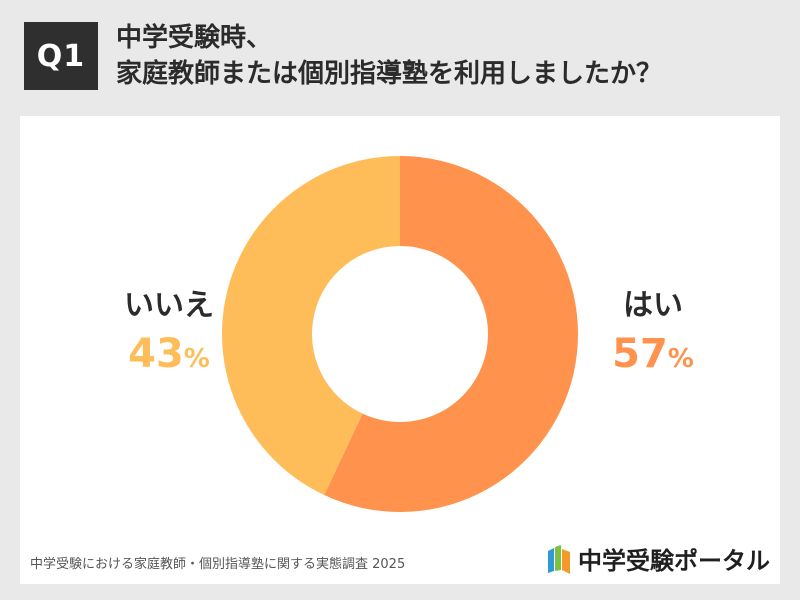 The width and height of the screenshot is (800, 600). What do you see at coordinates (169, 305) in the screenshot?
I see `label-no-name: いいえ` at bounding box center [169, 305].